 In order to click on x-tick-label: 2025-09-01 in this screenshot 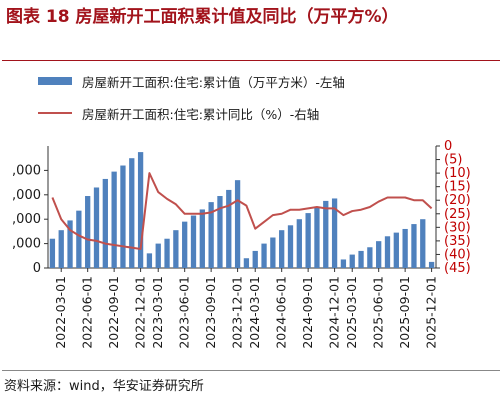, I will do `click(404, 312)`.